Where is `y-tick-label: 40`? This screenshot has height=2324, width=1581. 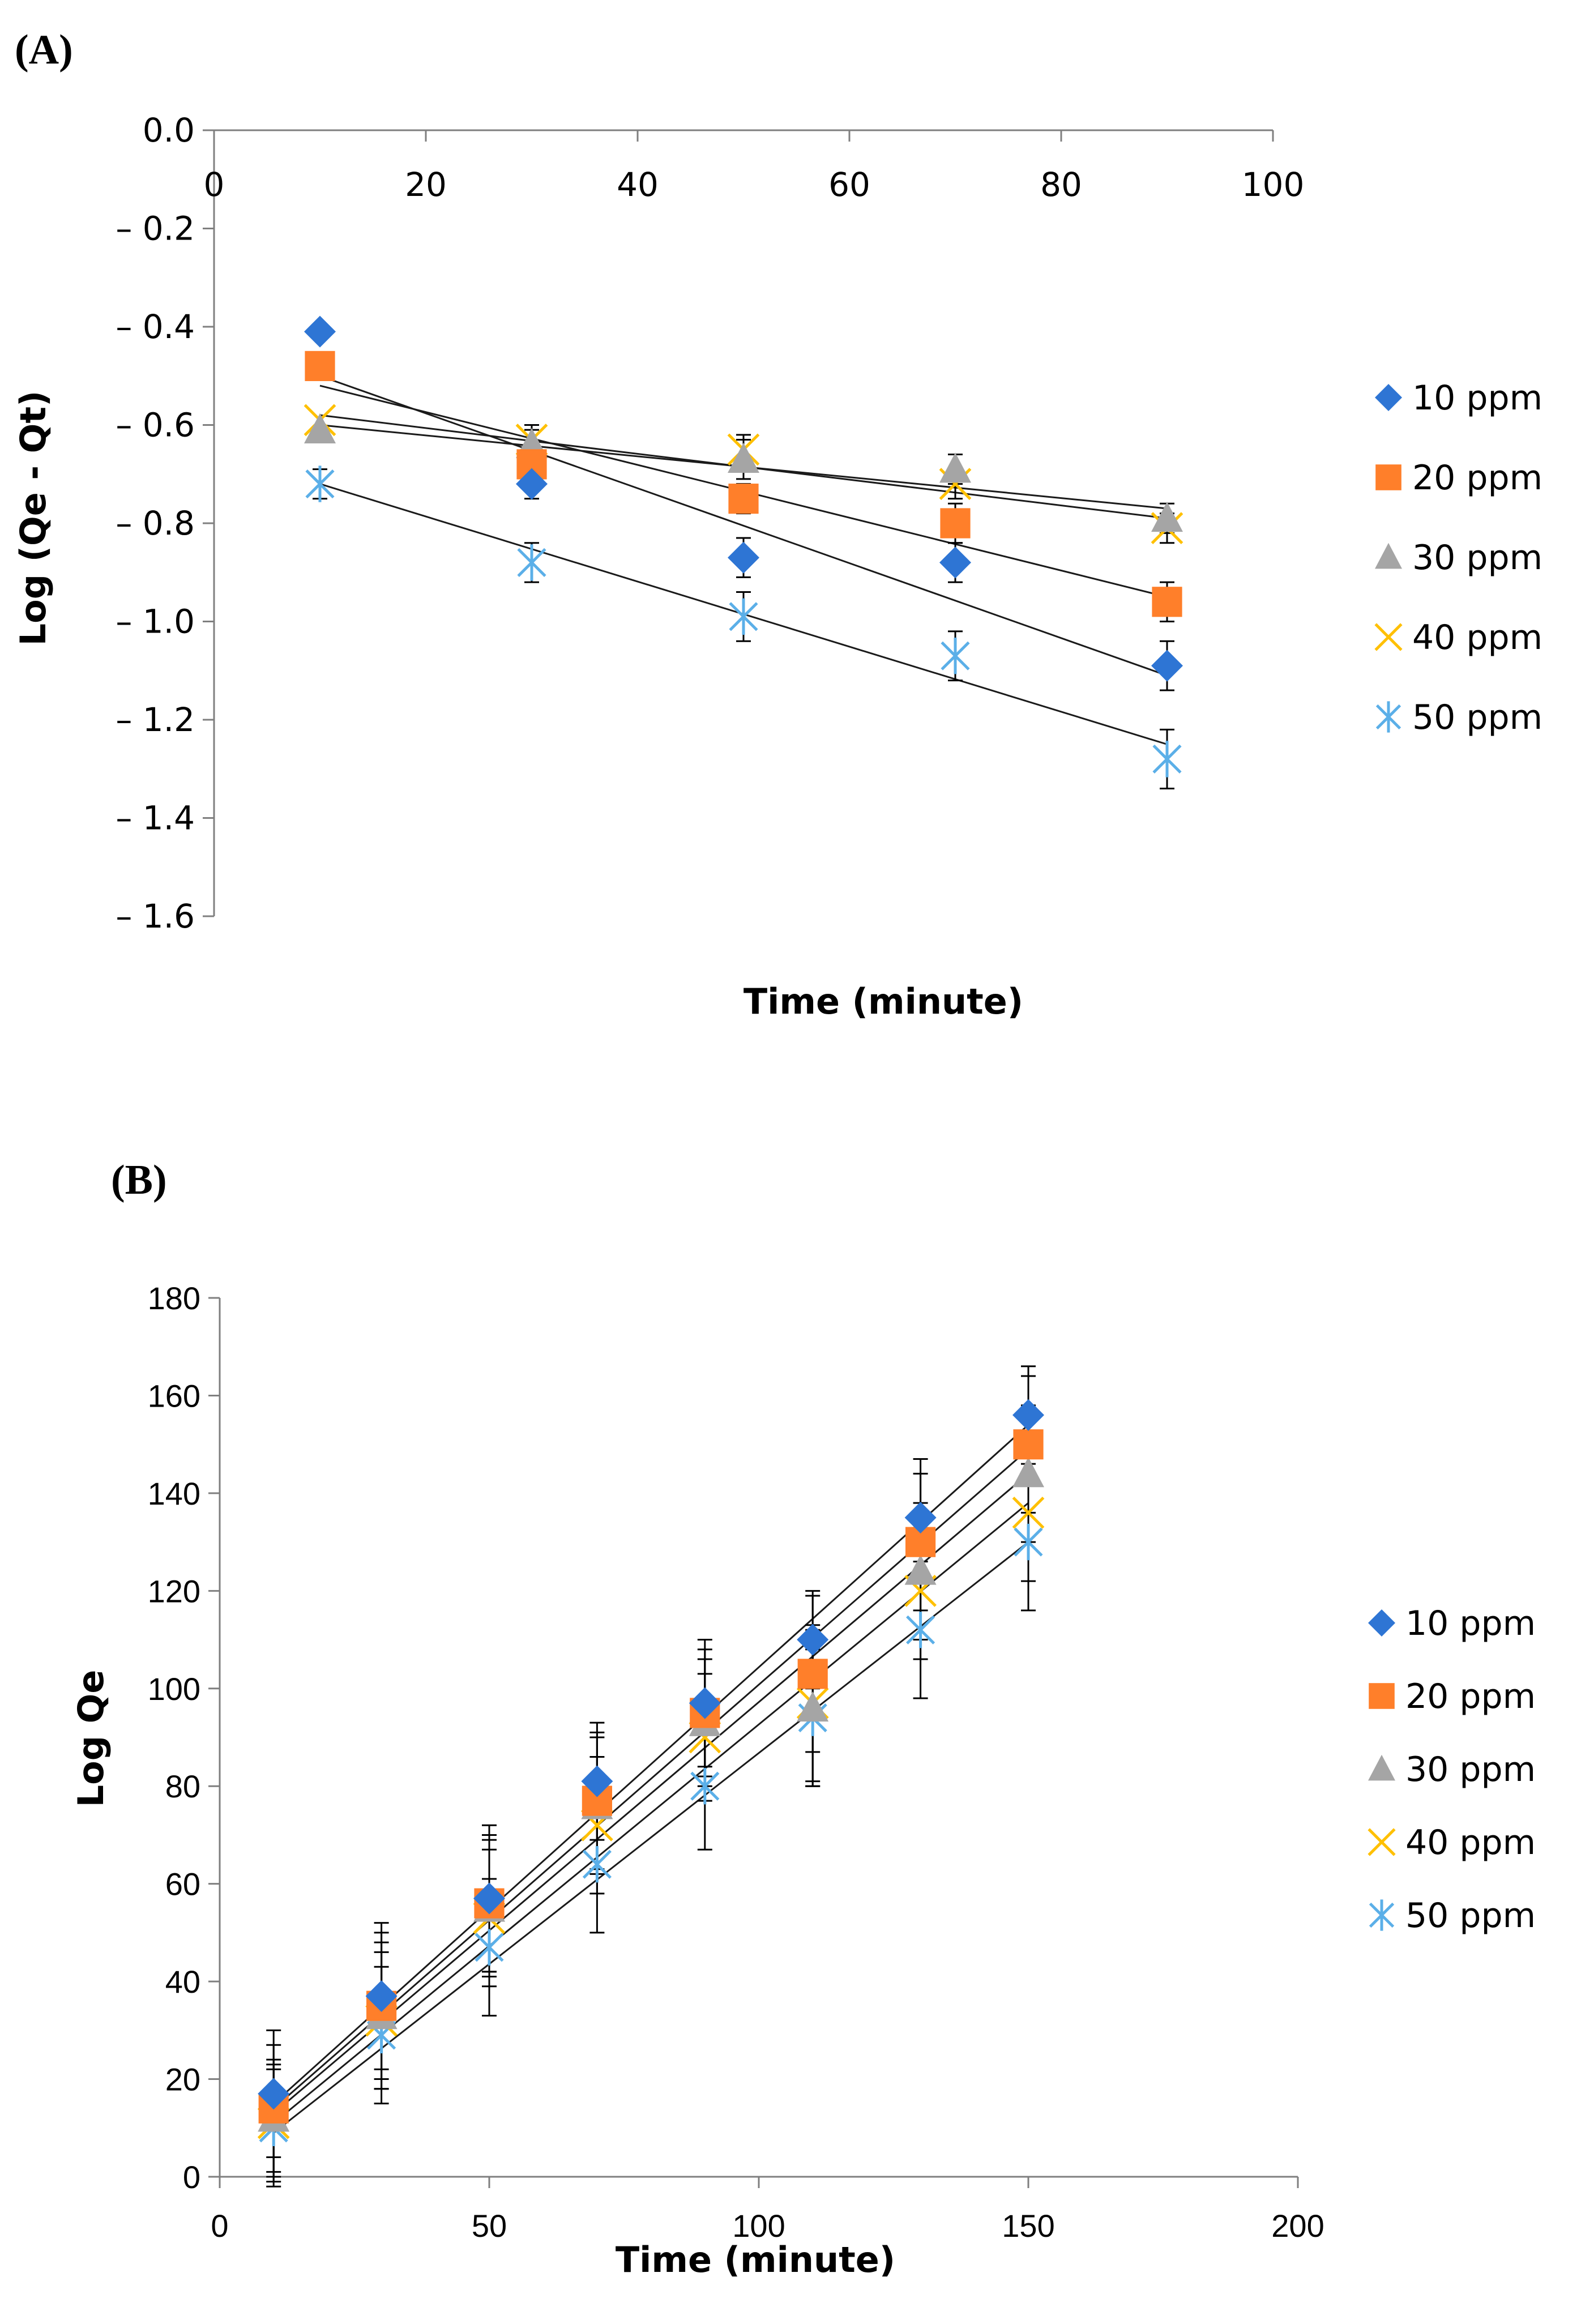 y-tick-label: 40 is located at coordinates (182, 1982).